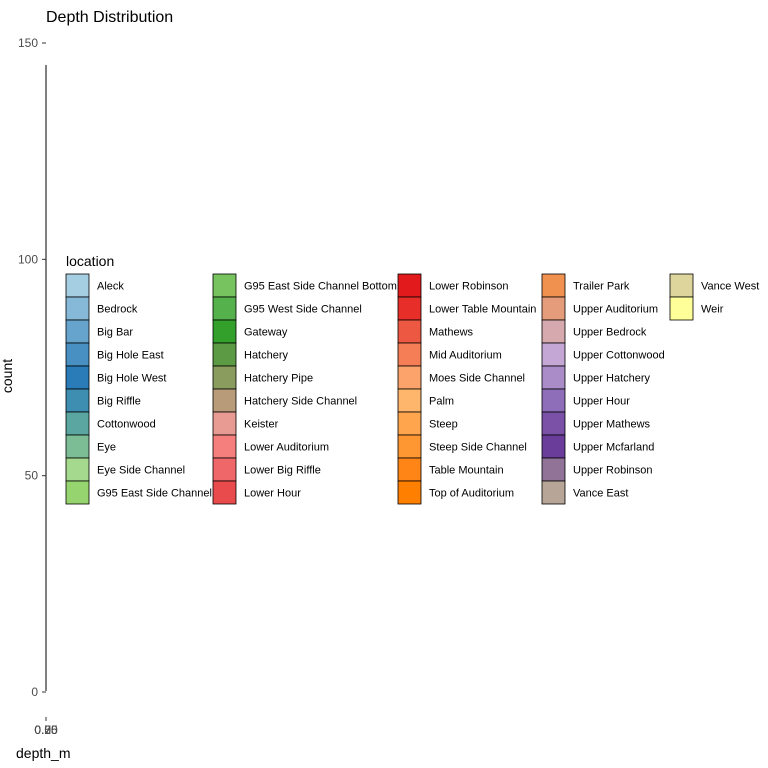 This screenshot has width=768, height=768. Describe the element at coordinates (696, 308) in the screenshot. I see `legend-item: Weir` at that location.